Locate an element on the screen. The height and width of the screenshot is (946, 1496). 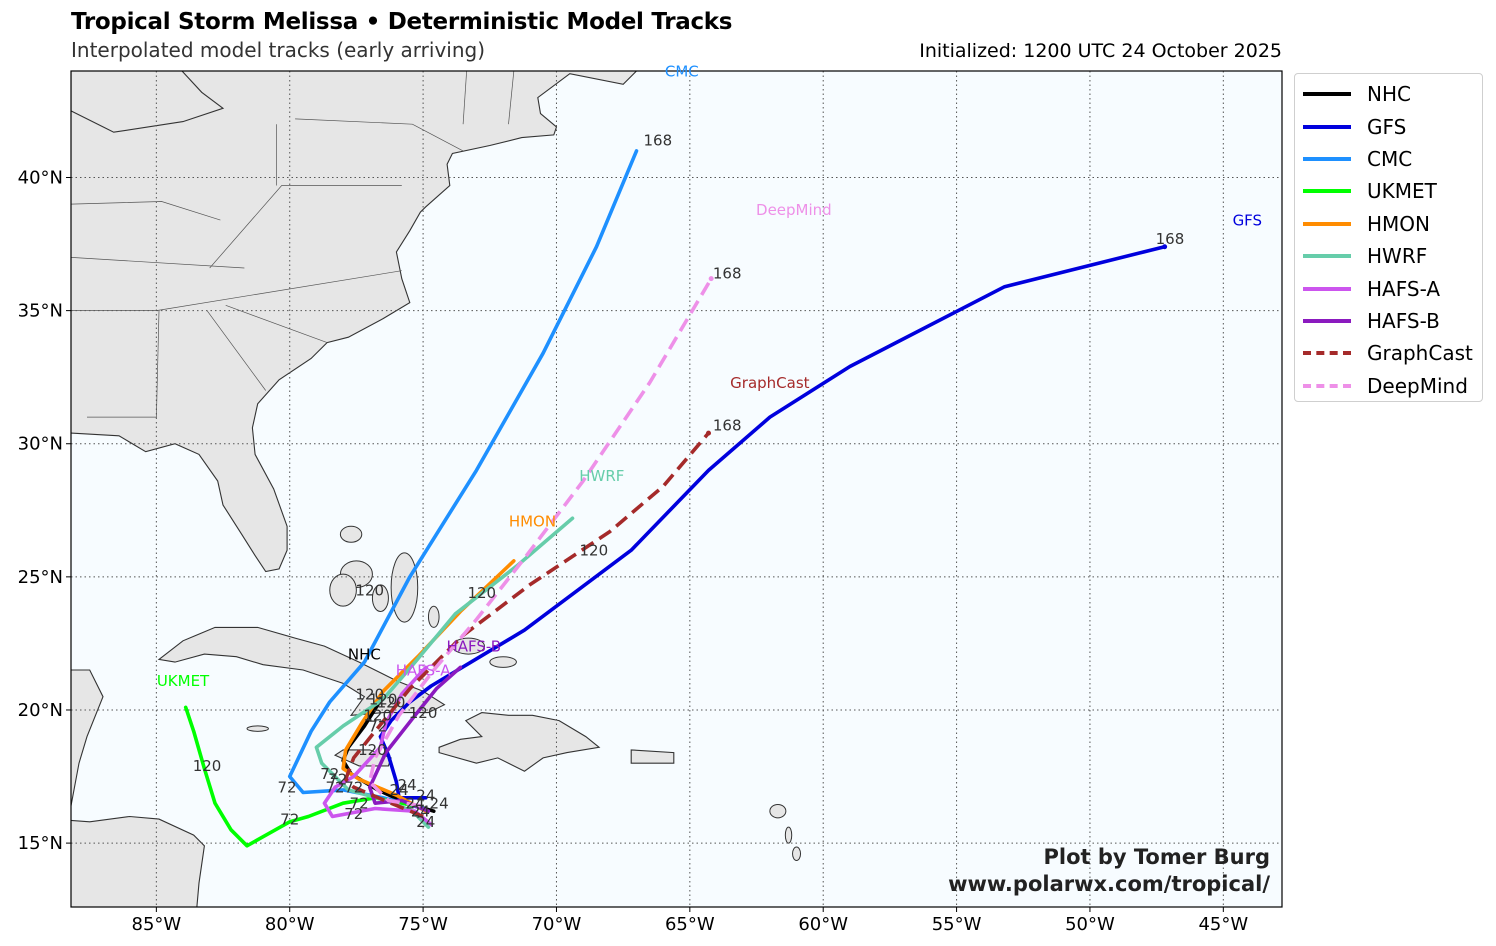
model-name-label: DeepMind is located at coordinates (794, 210).